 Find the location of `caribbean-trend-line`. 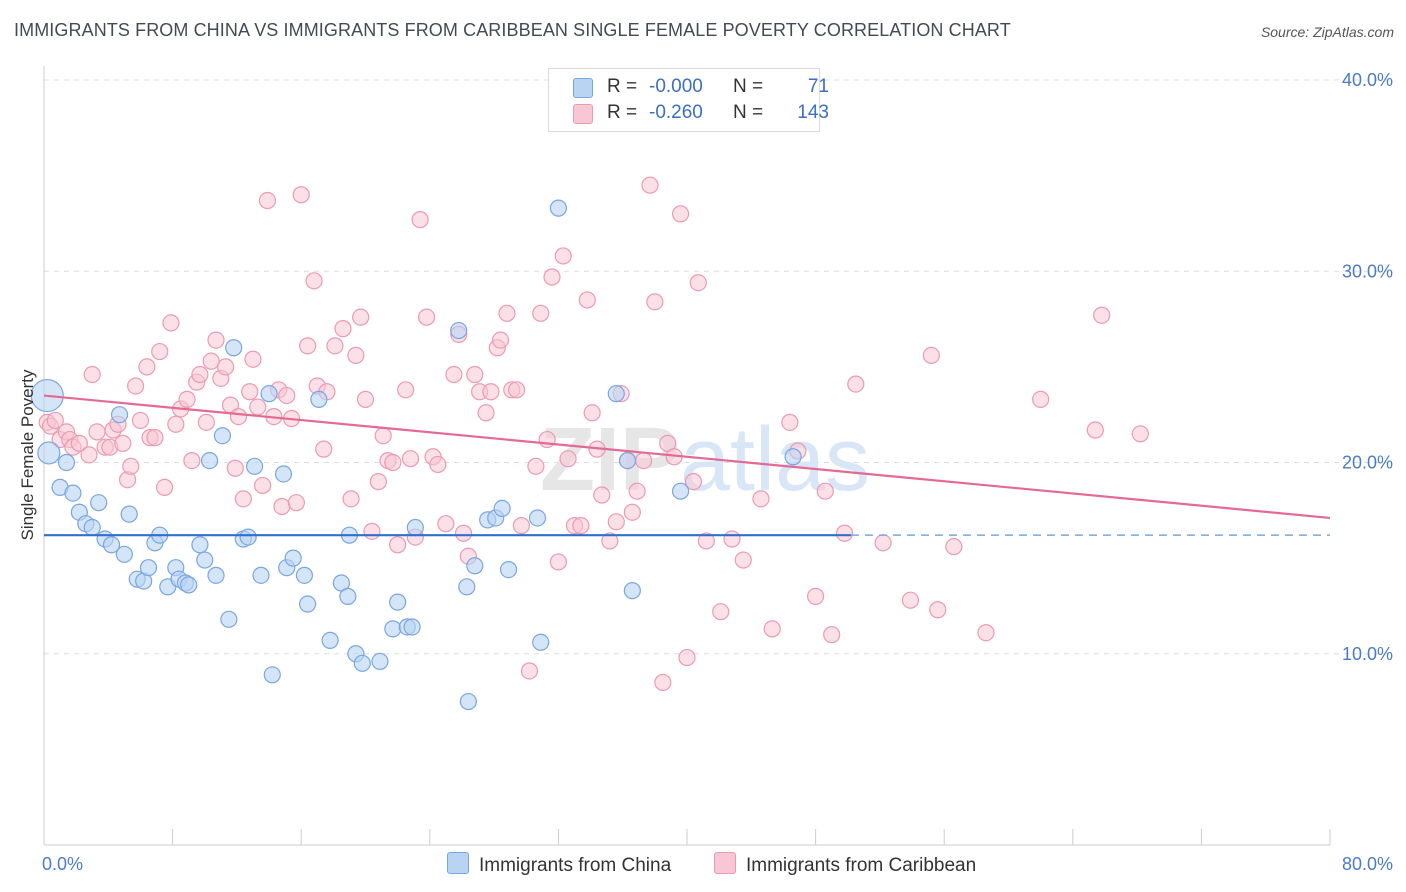

caribbean-trend-line is located at coordinates (687, 457).